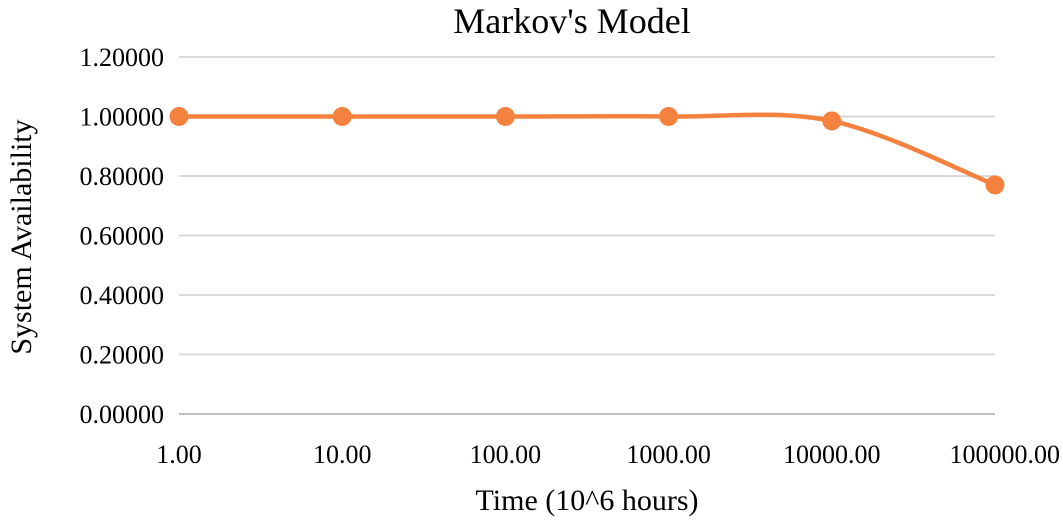  I want to click on x-tick-labels: 1.00 10.00 100.00 1000.00 10000.00 100000.00, so click(608, 454).